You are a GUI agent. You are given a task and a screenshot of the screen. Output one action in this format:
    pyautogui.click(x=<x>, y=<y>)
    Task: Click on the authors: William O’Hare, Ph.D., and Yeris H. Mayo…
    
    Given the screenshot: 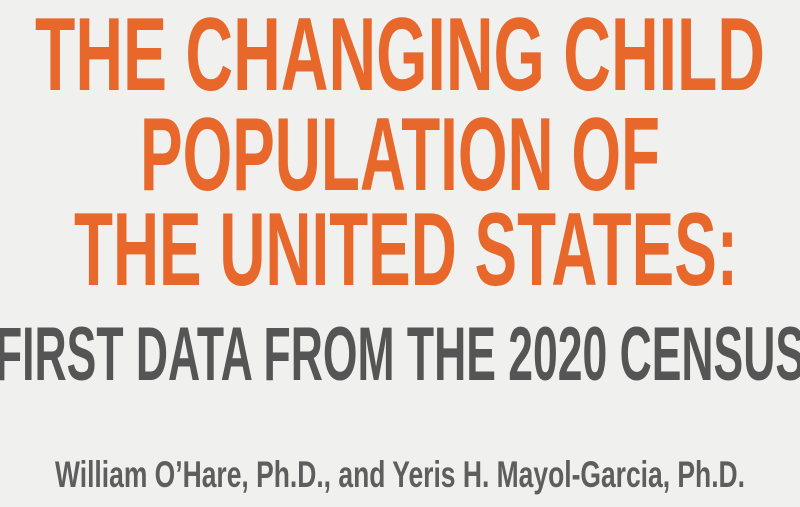 What is the action you would take?
    pyautogui.click(x=400, y=474)
    